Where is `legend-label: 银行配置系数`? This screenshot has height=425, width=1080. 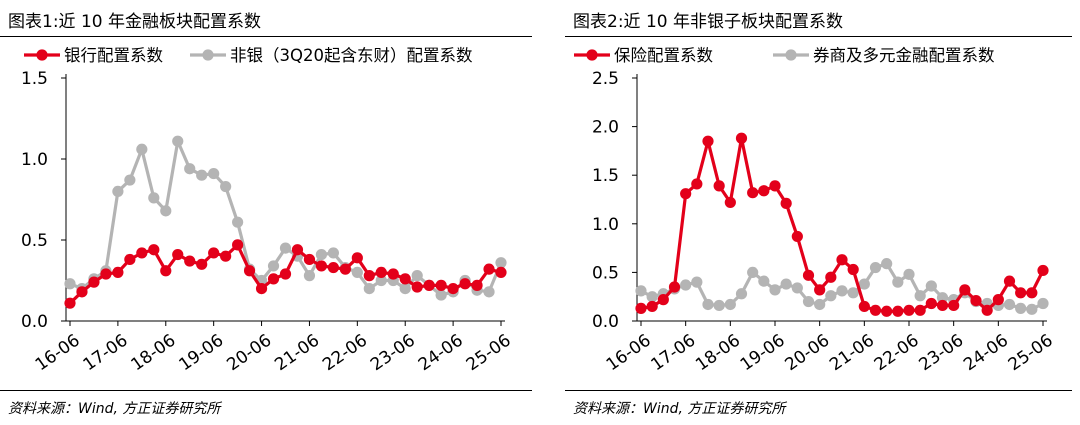 legend-label: 银行配置系数 is located at coordinates (114, 55).